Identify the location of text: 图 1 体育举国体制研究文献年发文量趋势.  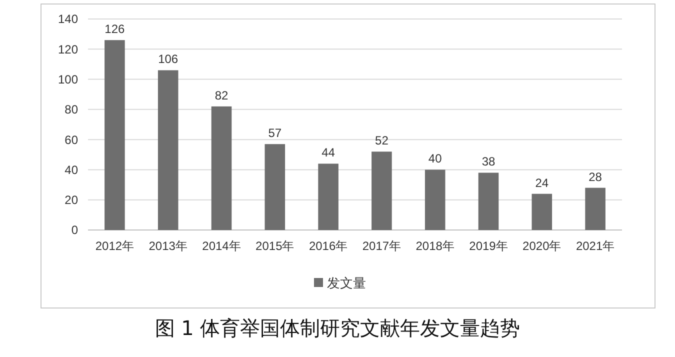
(337, 328).